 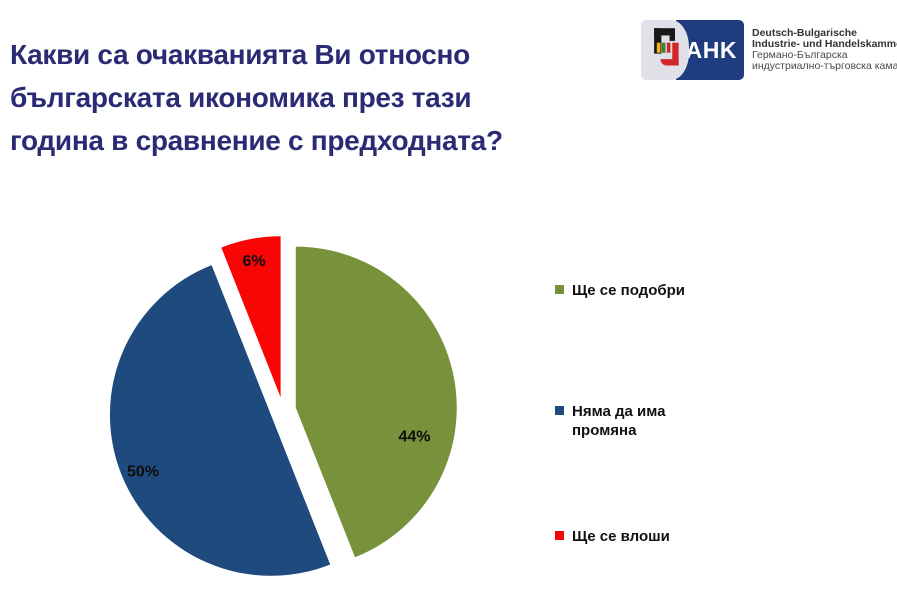 What do you see at coordinates (800, 55) in the screenshot?
I see `logo-name-bg-line1: Германо-Българска` at bounding box center [800, 55].